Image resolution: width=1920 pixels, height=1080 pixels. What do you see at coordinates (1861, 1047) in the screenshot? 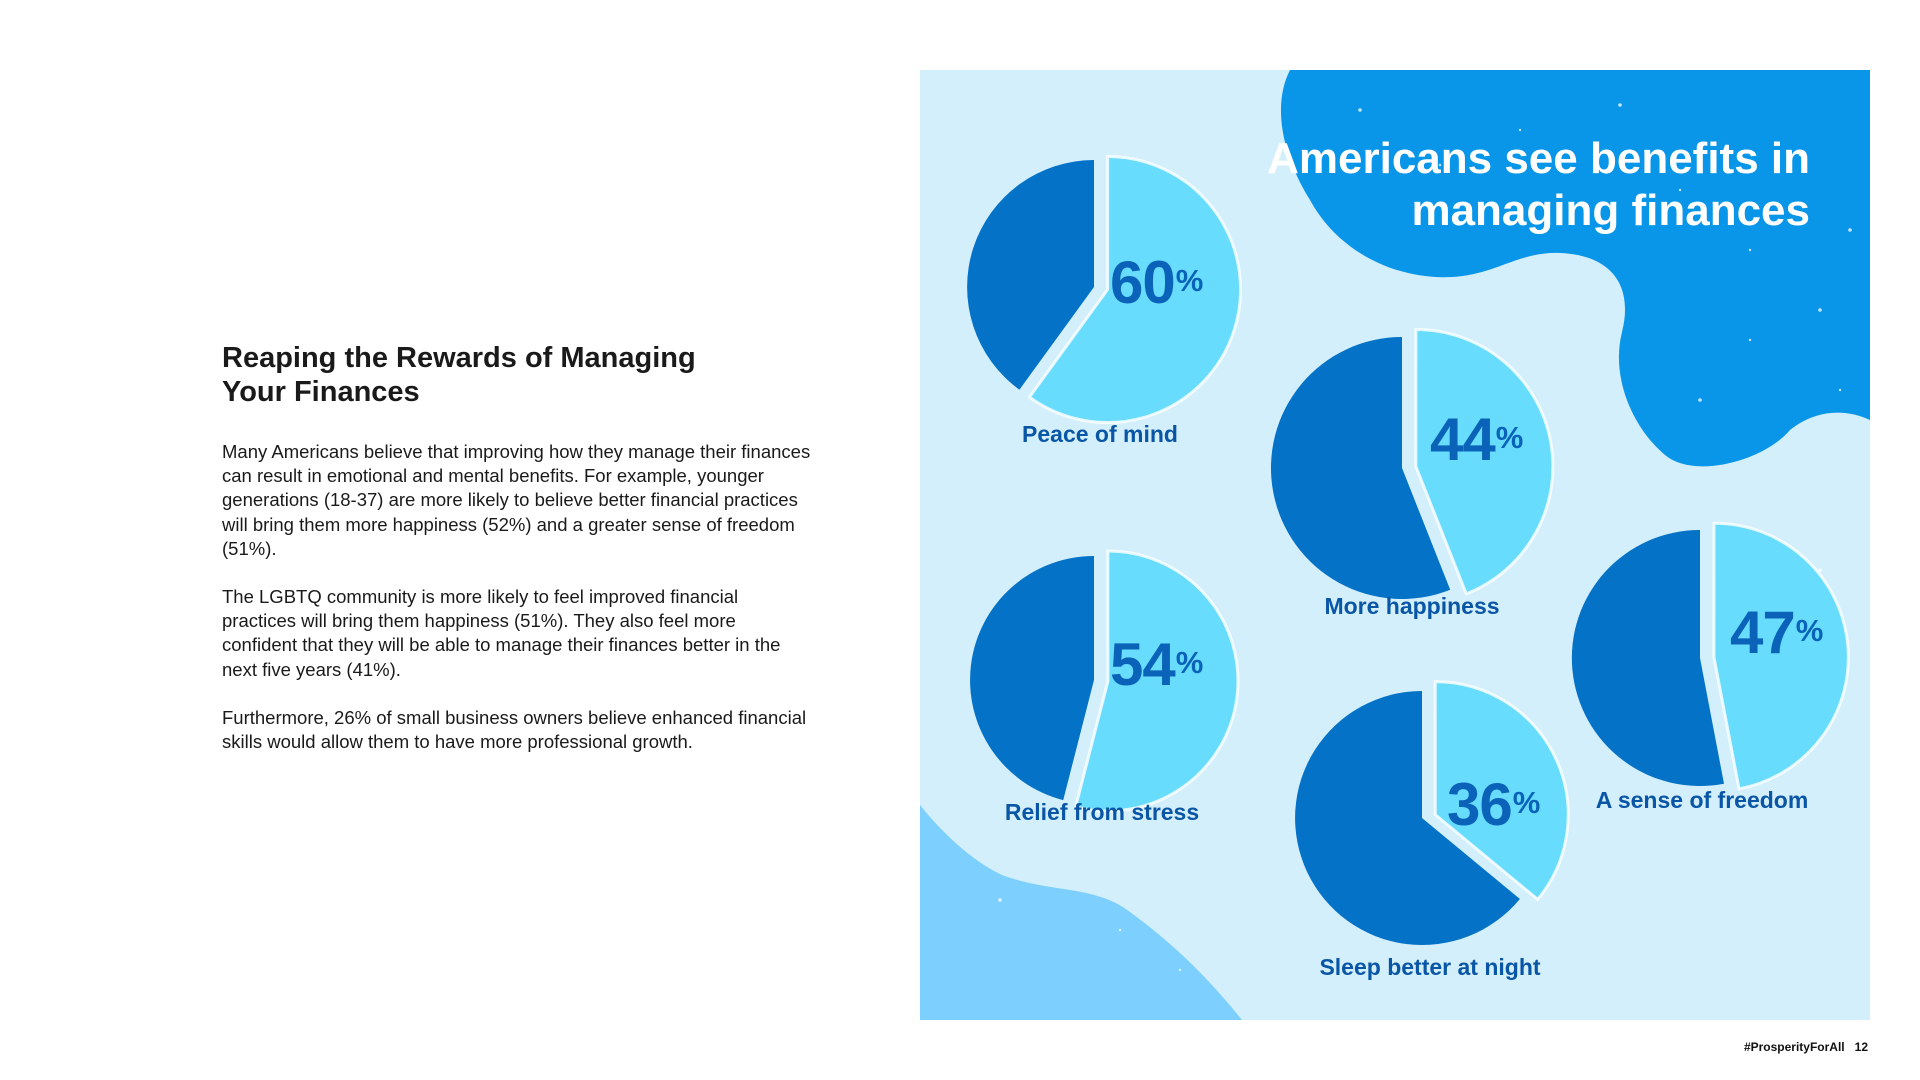
I see `page-number: 12` at bounding box center [1861, 1047].